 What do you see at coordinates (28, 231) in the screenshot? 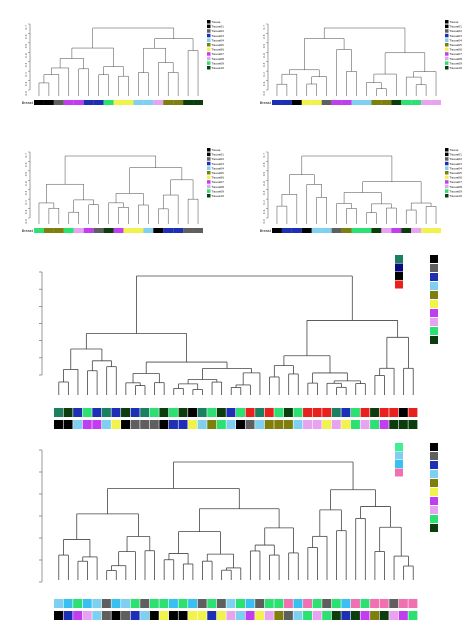
I see `color-bar-label: Breast` at bounding box center [28, 231].